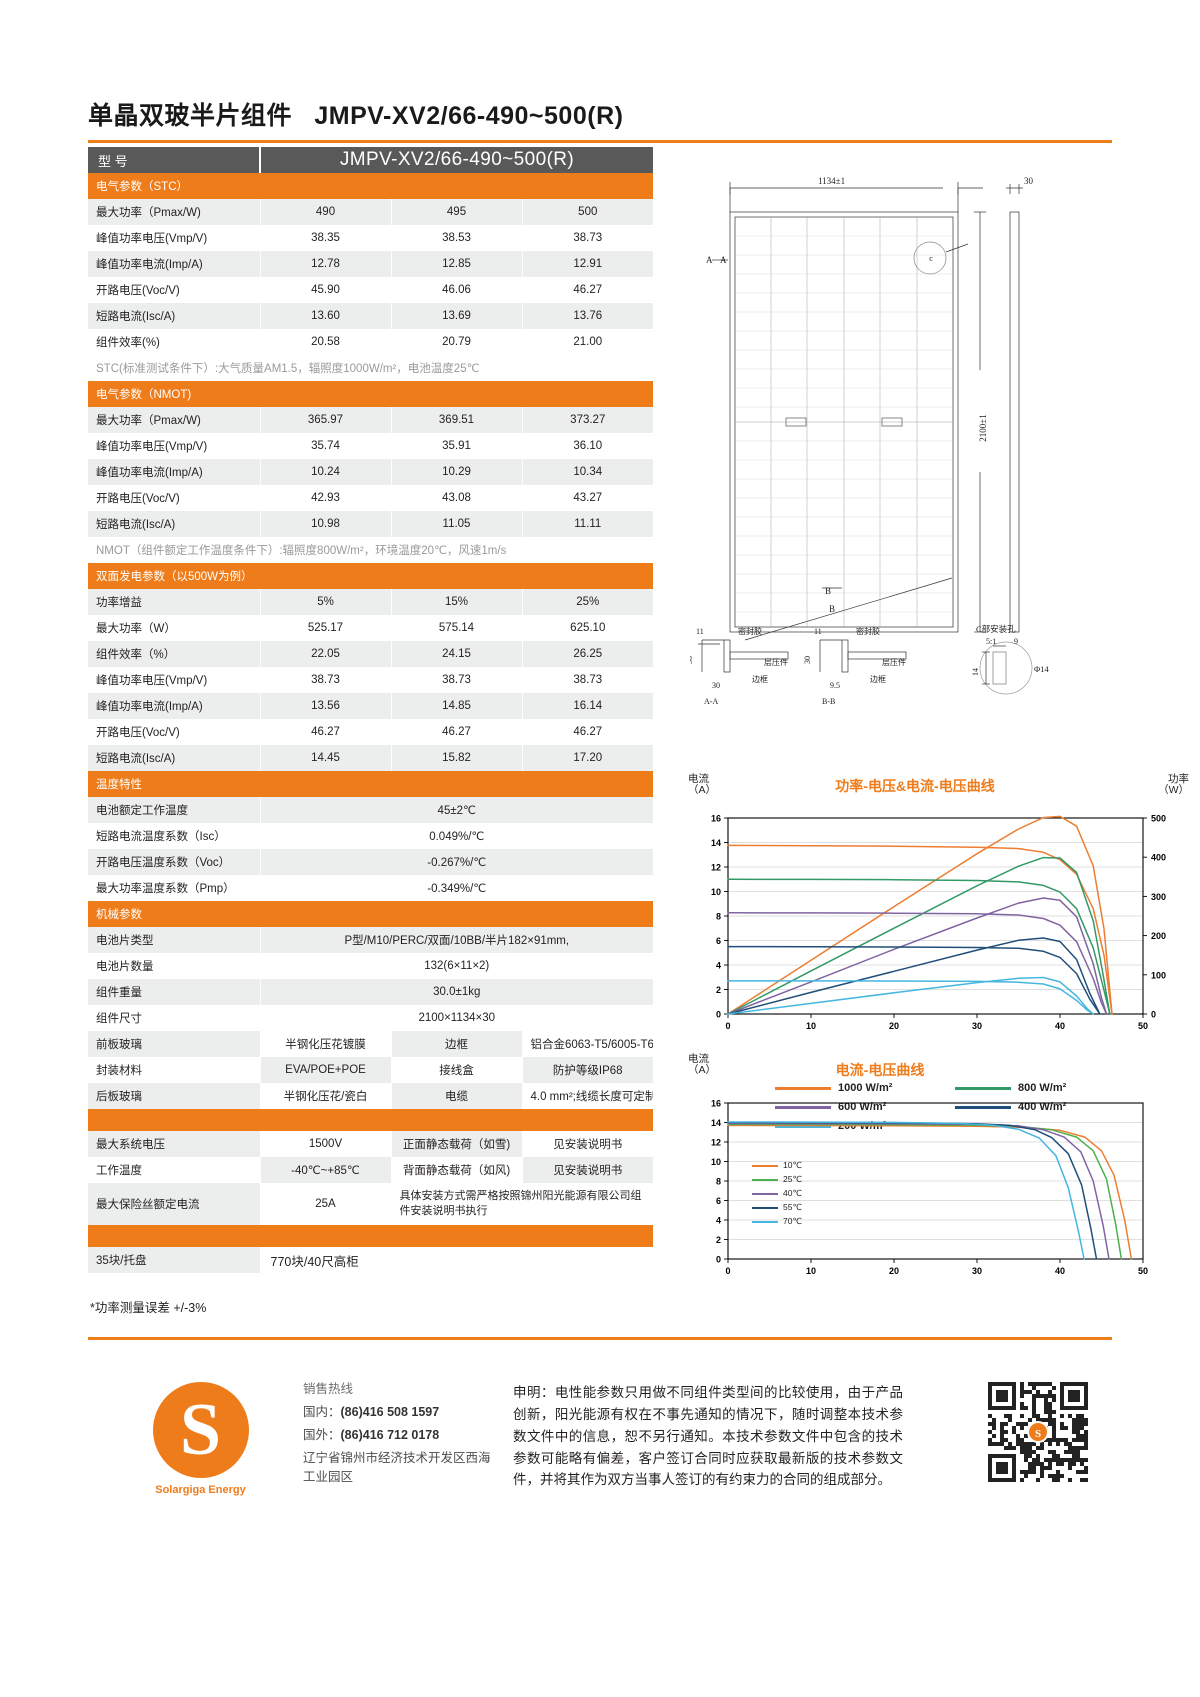 The width and height of the screenshot is (1200, 1697). What do you see at coordinates (456, 212) in the screenshot?
I see `row-value: 495` at bounding box center [456, 212].